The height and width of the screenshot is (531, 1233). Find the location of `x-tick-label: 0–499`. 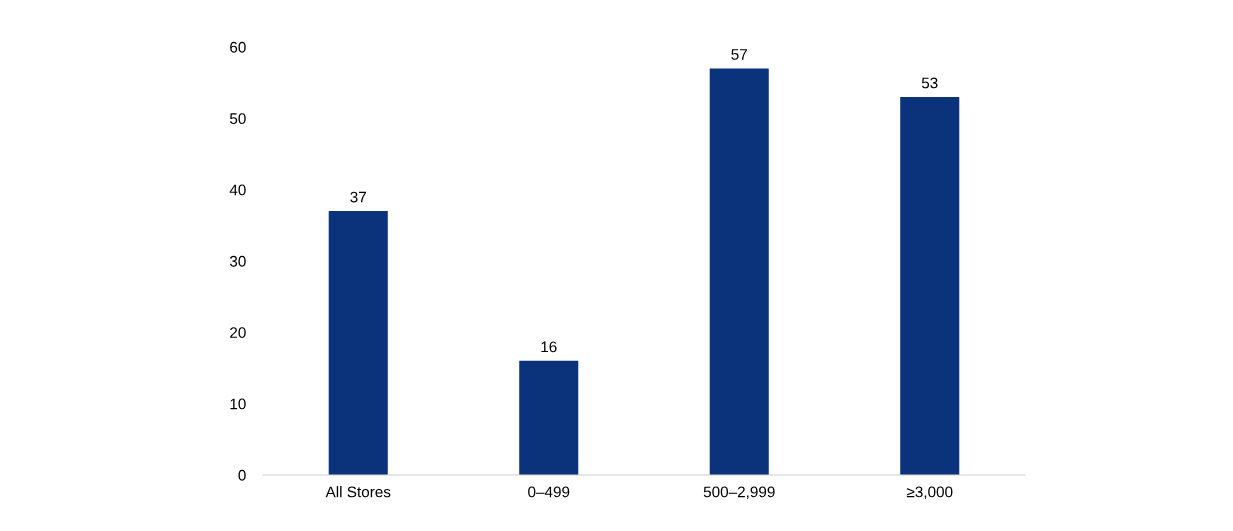

x-tick-label: 0–499 is located at coordinates (549, 492).